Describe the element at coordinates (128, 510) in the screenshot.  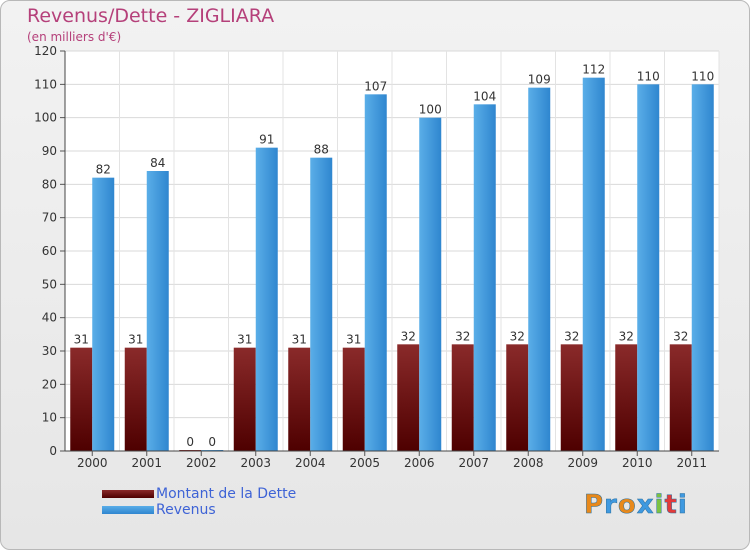
I see `legend-swatch-revenus` at that location.